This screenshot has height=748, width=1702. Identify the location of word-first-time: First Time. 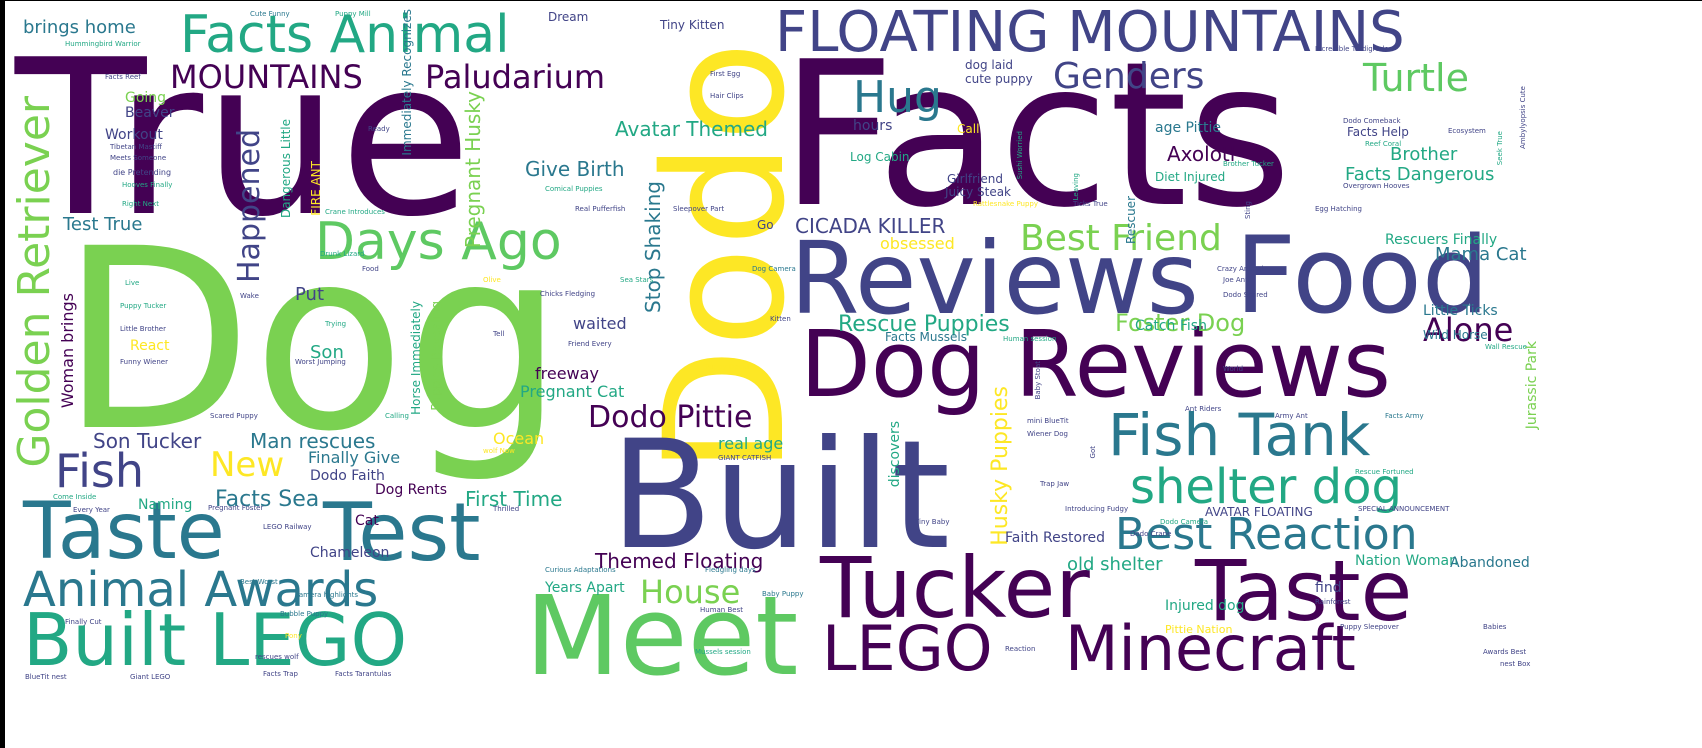
(514, 499).